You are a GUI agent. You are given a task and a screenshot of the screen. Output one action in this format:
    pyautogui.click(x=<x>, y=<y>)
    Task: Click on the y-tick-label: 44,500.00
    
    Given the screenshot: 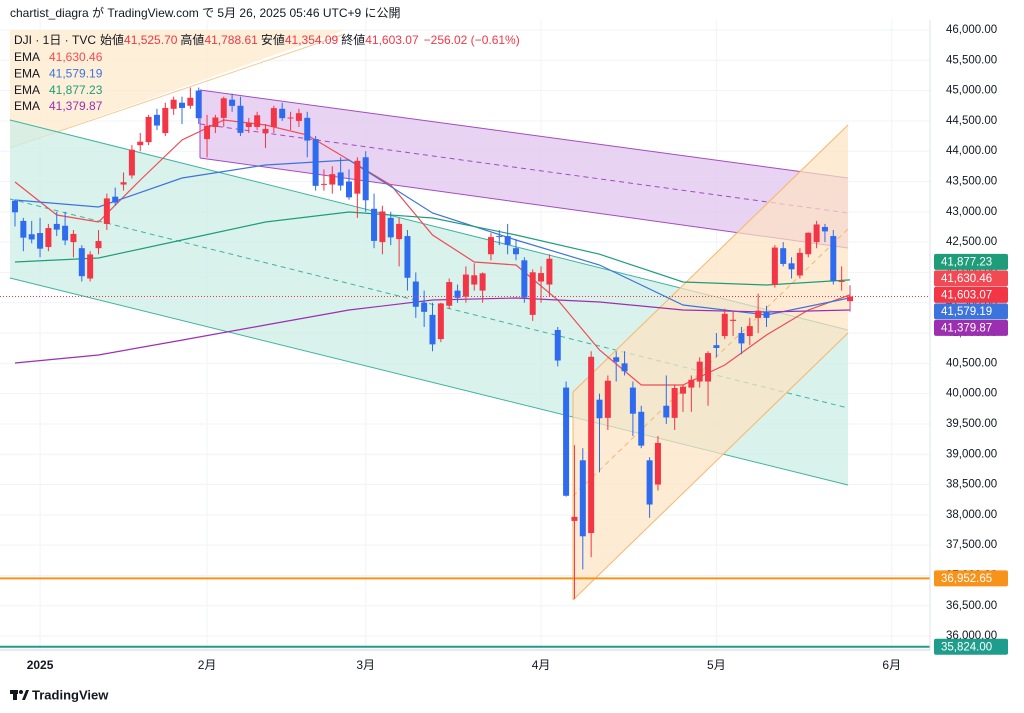 What is the action you would take?
    pyautogui.click(x=971, y=121)
    